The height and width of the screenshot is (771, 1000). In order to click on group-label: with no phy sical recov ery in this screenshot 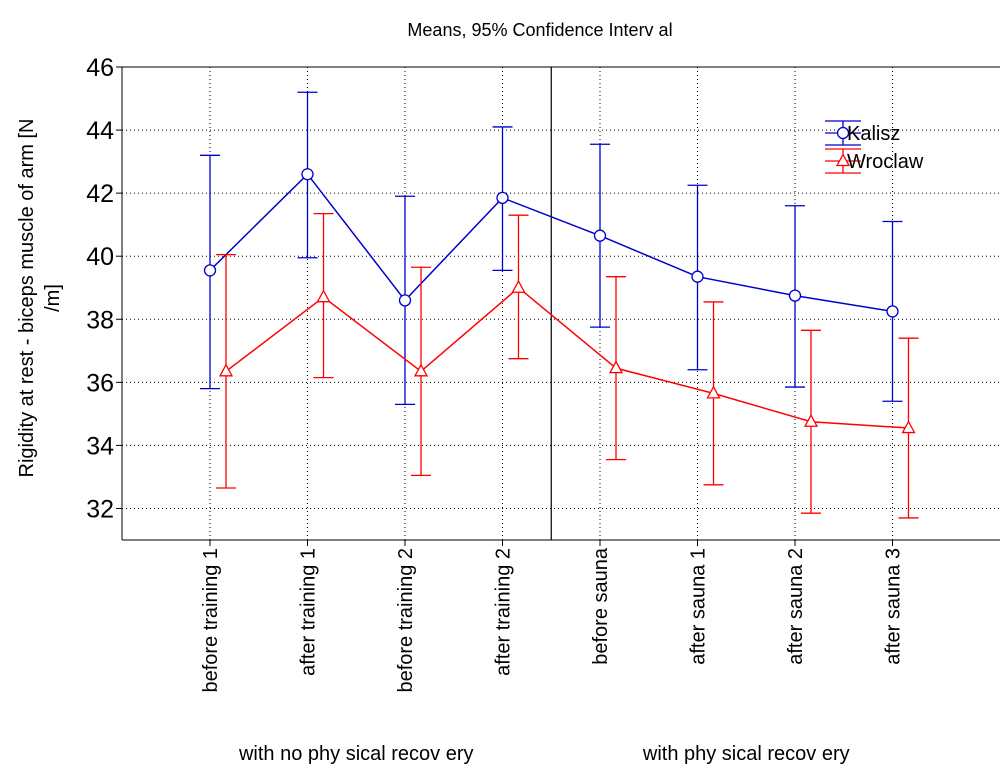, I will do `click(356, 754)`.